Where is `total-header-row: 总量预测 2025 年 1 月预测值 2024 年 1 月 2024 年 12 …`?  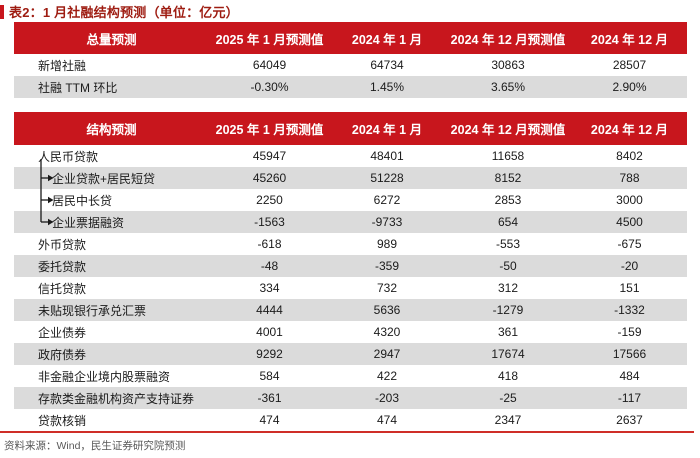 total-header-row: 总量预测 2025 年 1 月预测值 2024 年 1 月 2024 年 12 … is located at coordinates (350, 38).